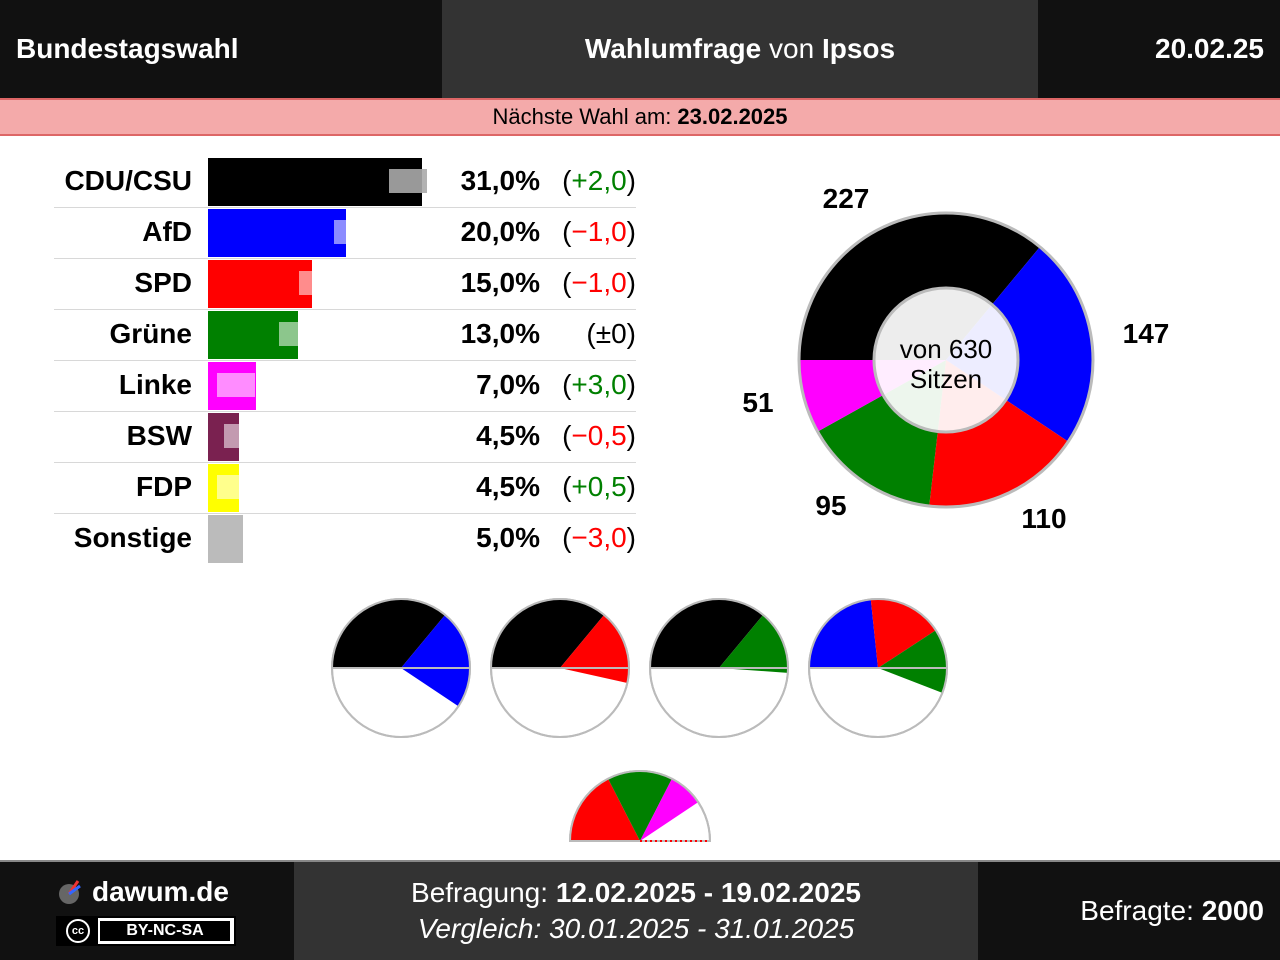 The image size is (1280, 960). Describe the element at coordinates (500, 282) in the screenshot. I see `value-label-spd: 15,0%` at that location.